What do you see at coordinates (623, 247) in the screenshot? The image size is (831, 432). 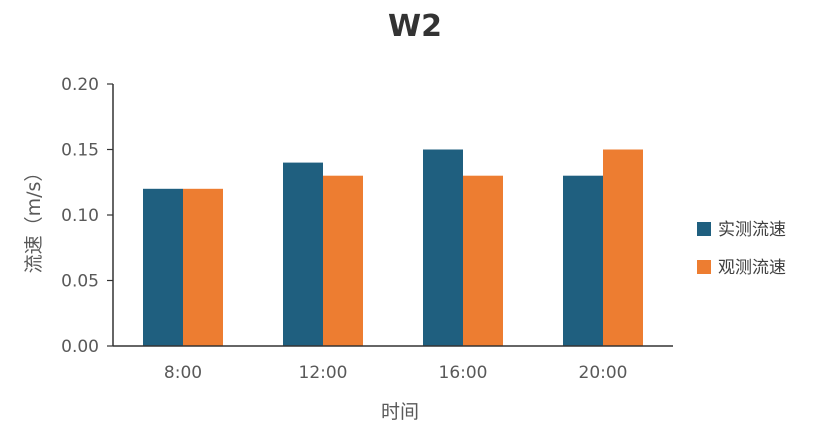 I see `bar-2-2000` at bounding box center [623, 247].